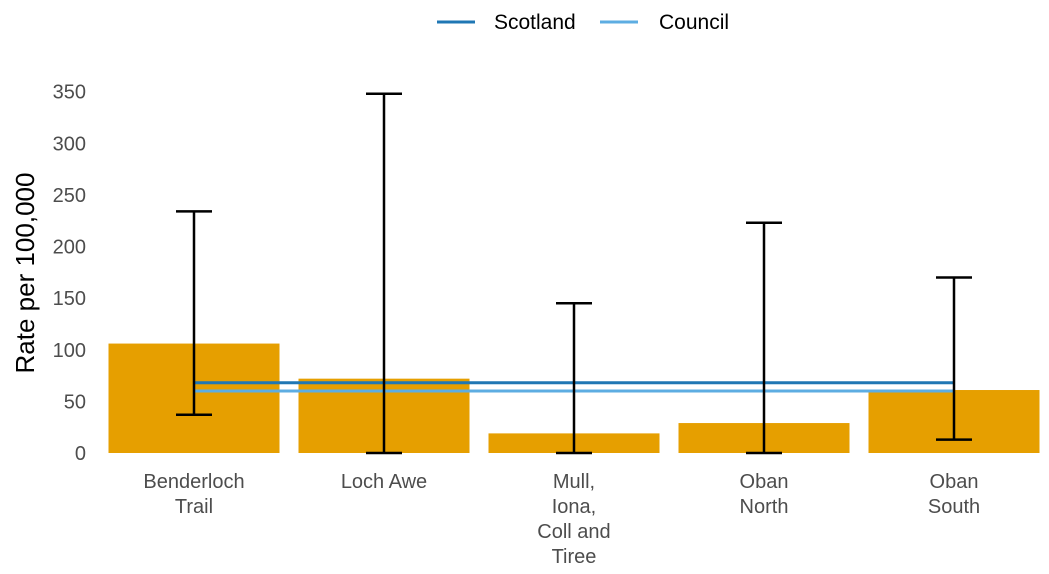 The image size is (1049, 574). What do you see at coordinates (69, 93) in the screenshot?
I see `y-tick-label: 350` at bounding box center [69, 93].